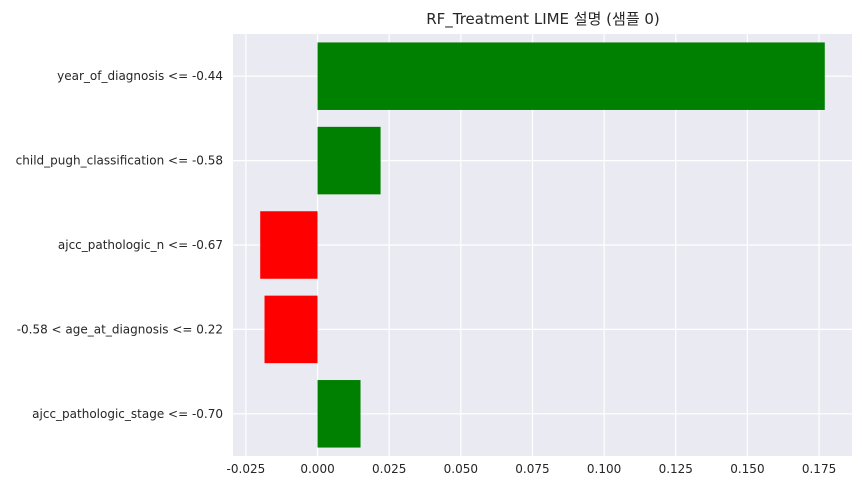  What do you see at coordinates (676, 469) in the screenshot?
I see `x-tick-label: 0.125` at bounding box center [676, 469].